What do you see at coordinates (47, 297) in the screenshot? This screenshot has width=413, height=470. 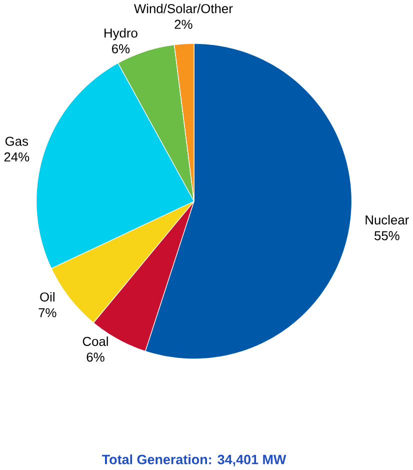 I see `slice-label: Oil` at bounding box center [47, 297].